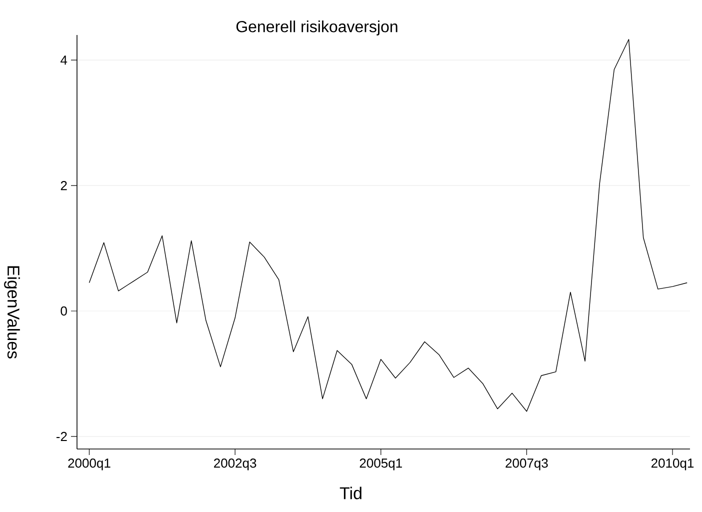  What do you see at coordinates (235, 464) in the screenshot?
I see `x-tick-label: 2002q3` at bounding box center [235, 464].